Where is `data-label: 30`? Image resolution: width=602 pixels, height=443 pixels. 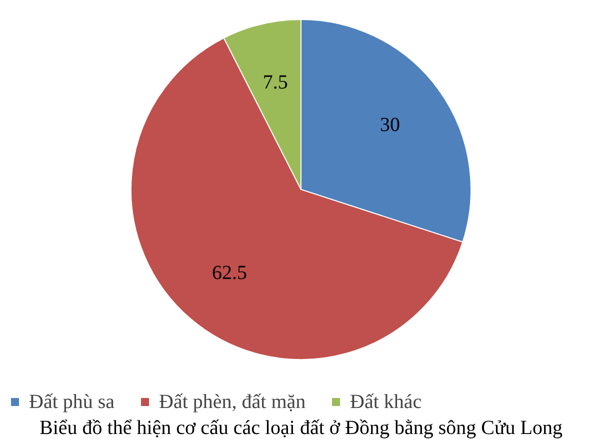 data-label: 30 is located at coordinates (390, 125).